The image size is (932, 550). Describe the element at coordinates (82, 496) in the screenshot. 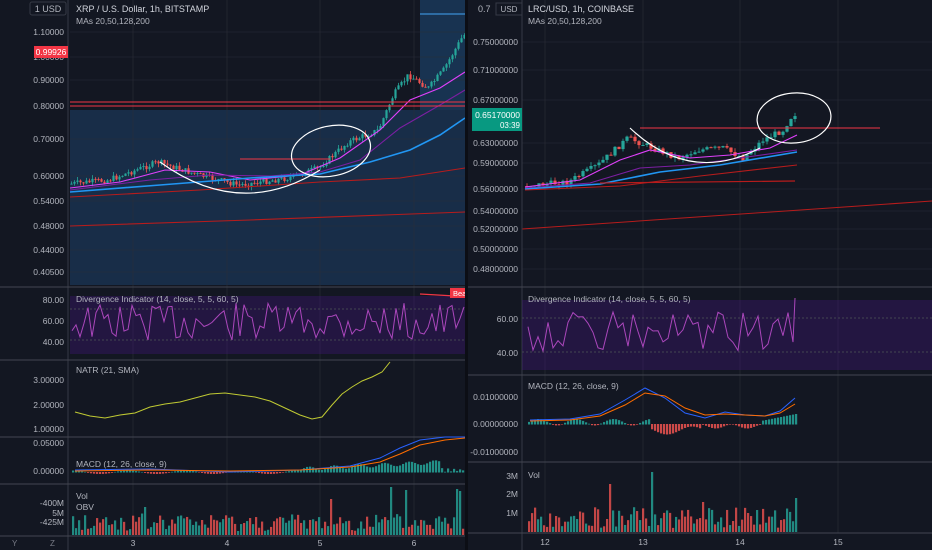

I see `left-vol-label: Vol` at that location.